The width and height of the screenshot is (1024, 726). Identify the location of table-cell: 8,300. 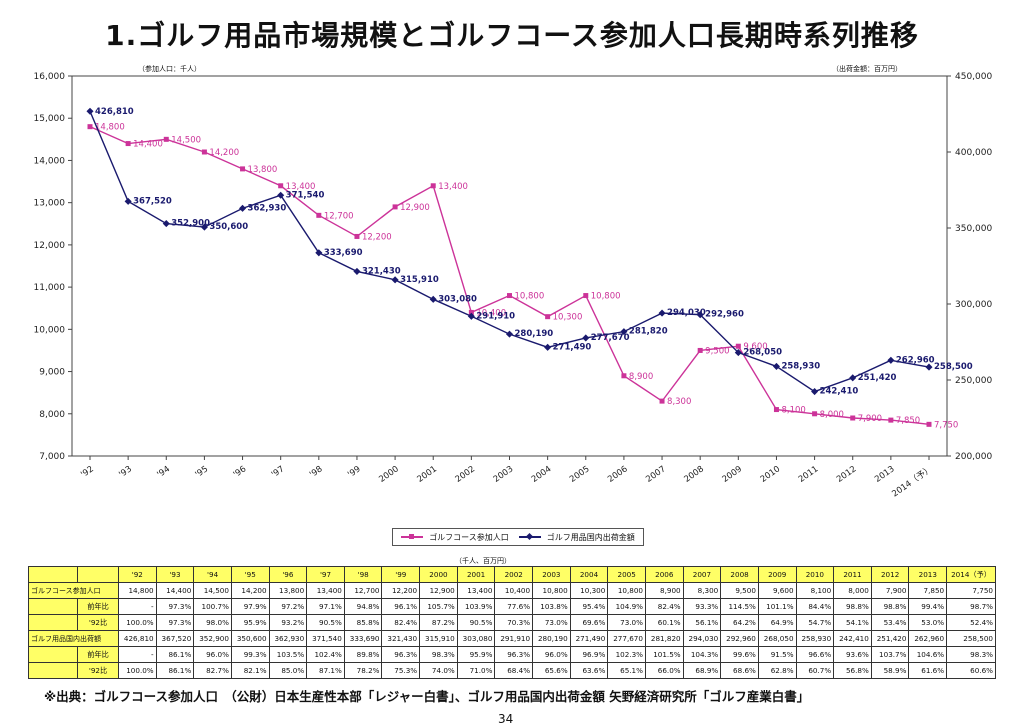
(702, 590).